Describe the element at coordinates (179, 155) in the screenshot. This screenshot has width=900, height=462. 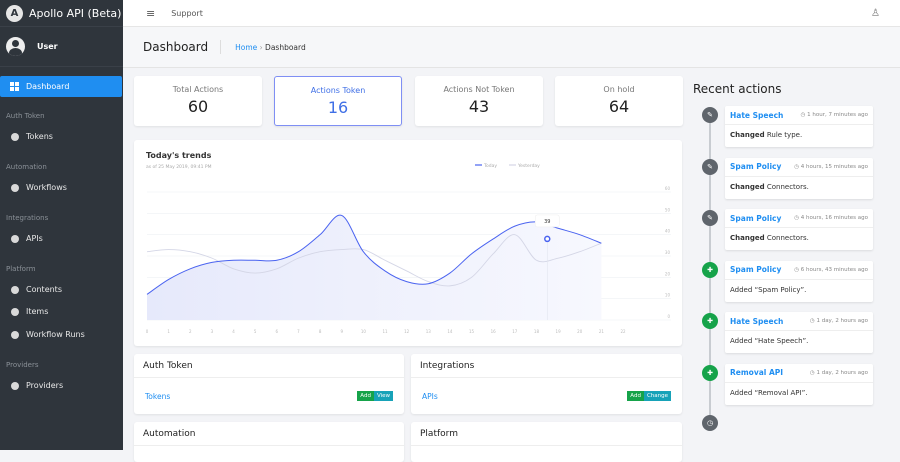
I see `chart-title: Today's trends` at that location.